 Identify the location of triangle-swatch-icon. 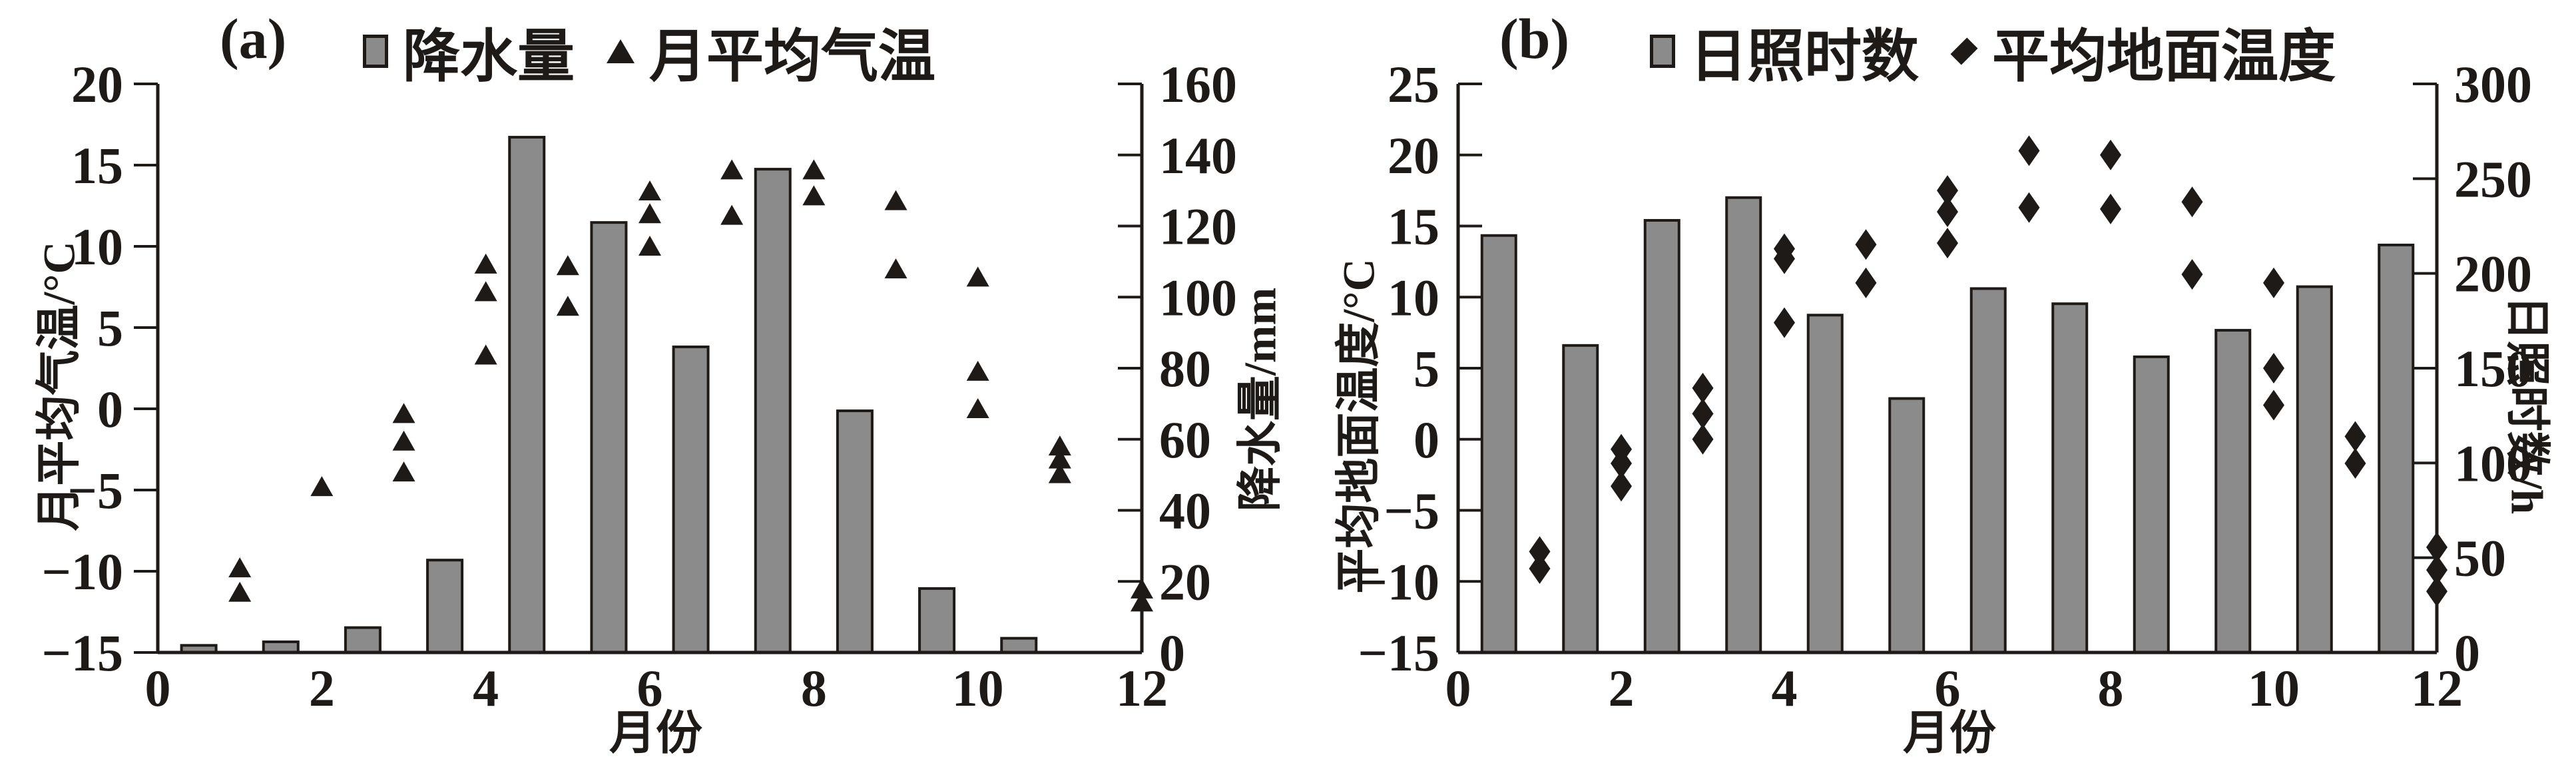
(621, 51).